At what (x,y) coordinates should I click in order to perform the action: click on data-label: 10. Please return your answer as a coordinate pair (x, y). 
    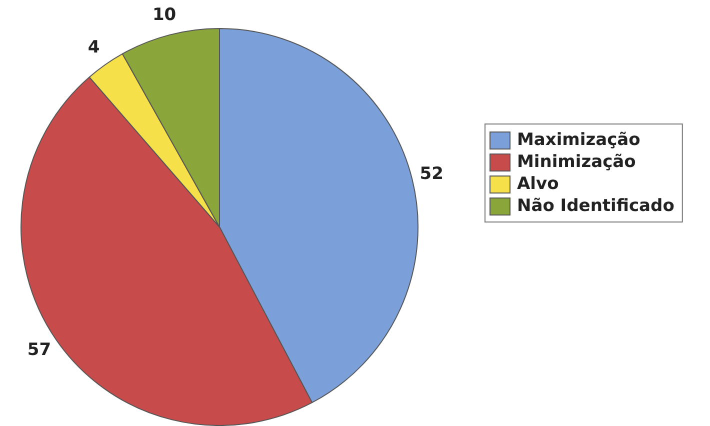
    Looking at the image, I should click on (164, 15).